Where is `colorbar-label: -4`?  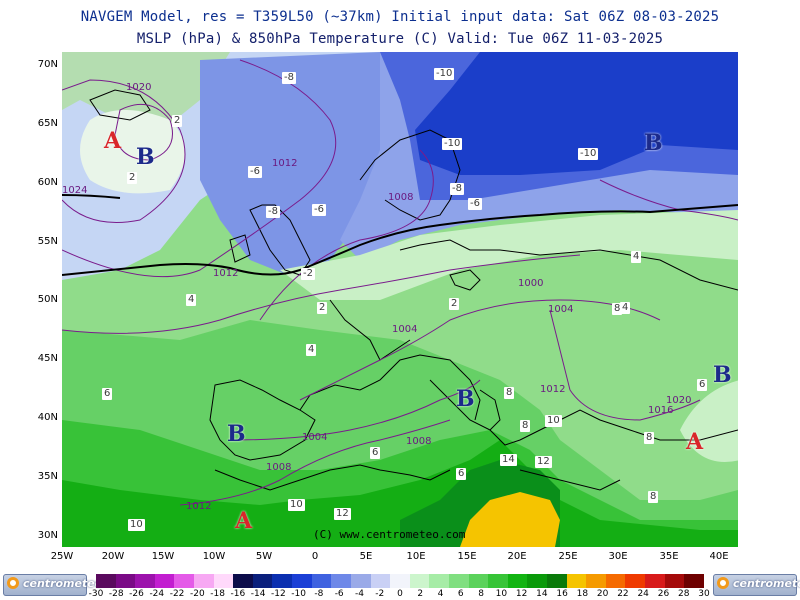
colorbar-label: -4 is located at coordinates (359, 594).